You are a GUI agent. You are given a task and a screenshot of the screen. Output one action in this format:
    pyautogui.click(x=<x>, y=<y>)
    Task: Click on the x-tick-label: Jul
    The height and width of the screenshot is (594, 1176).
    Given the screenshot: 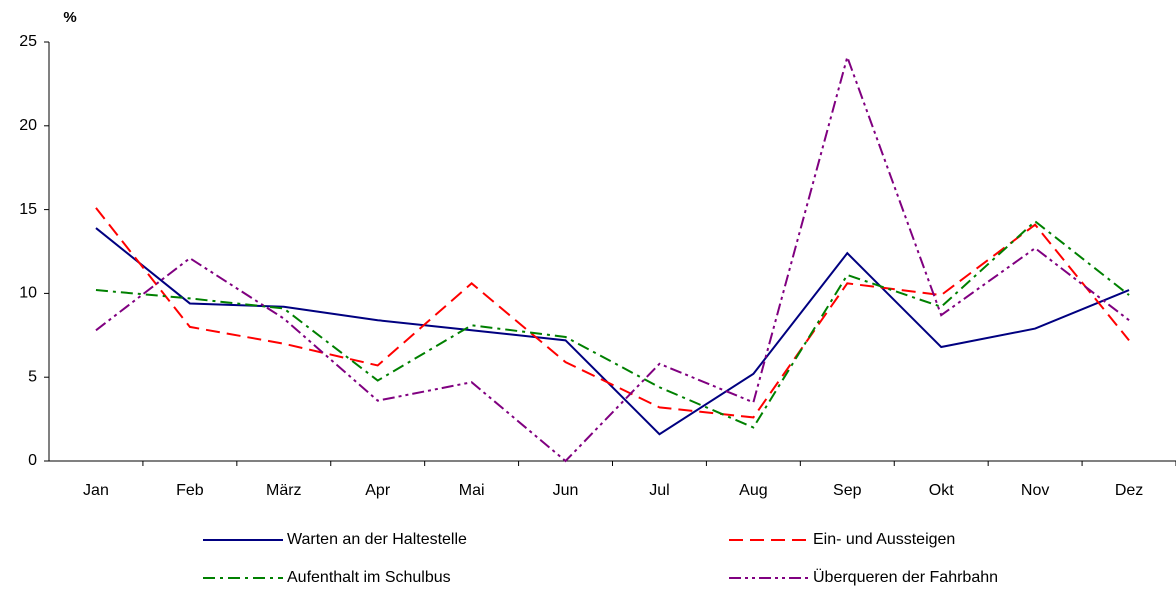 What is the action you would take?
    pyautogui.click(x=659, y=490)
    